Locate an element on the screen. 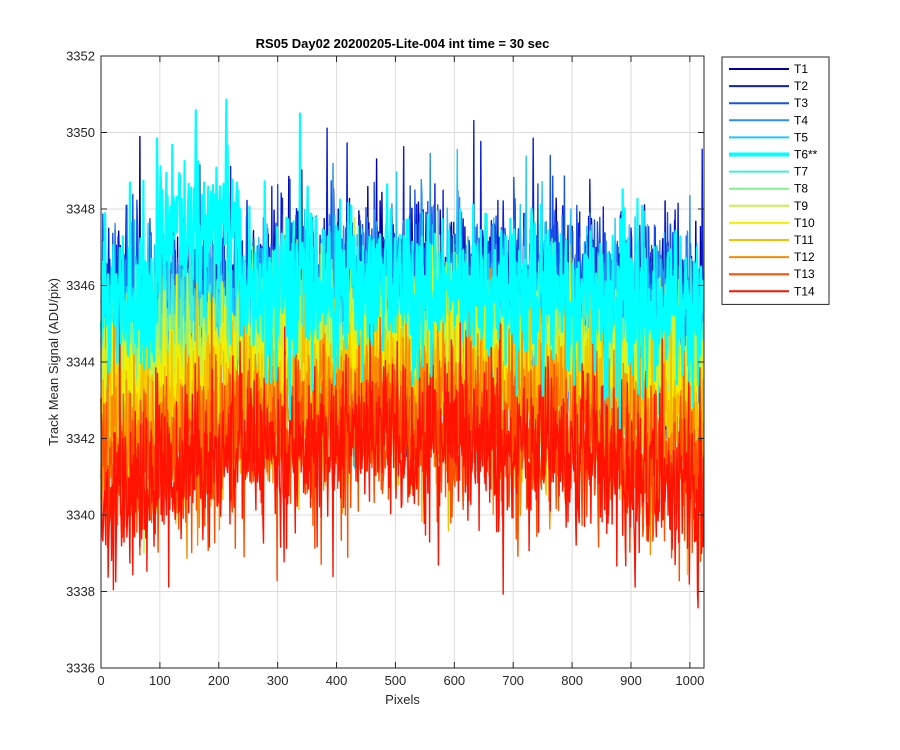 This screenshot has width=900, height=750. legend-item: T5 is located at coordinates (768, 137).